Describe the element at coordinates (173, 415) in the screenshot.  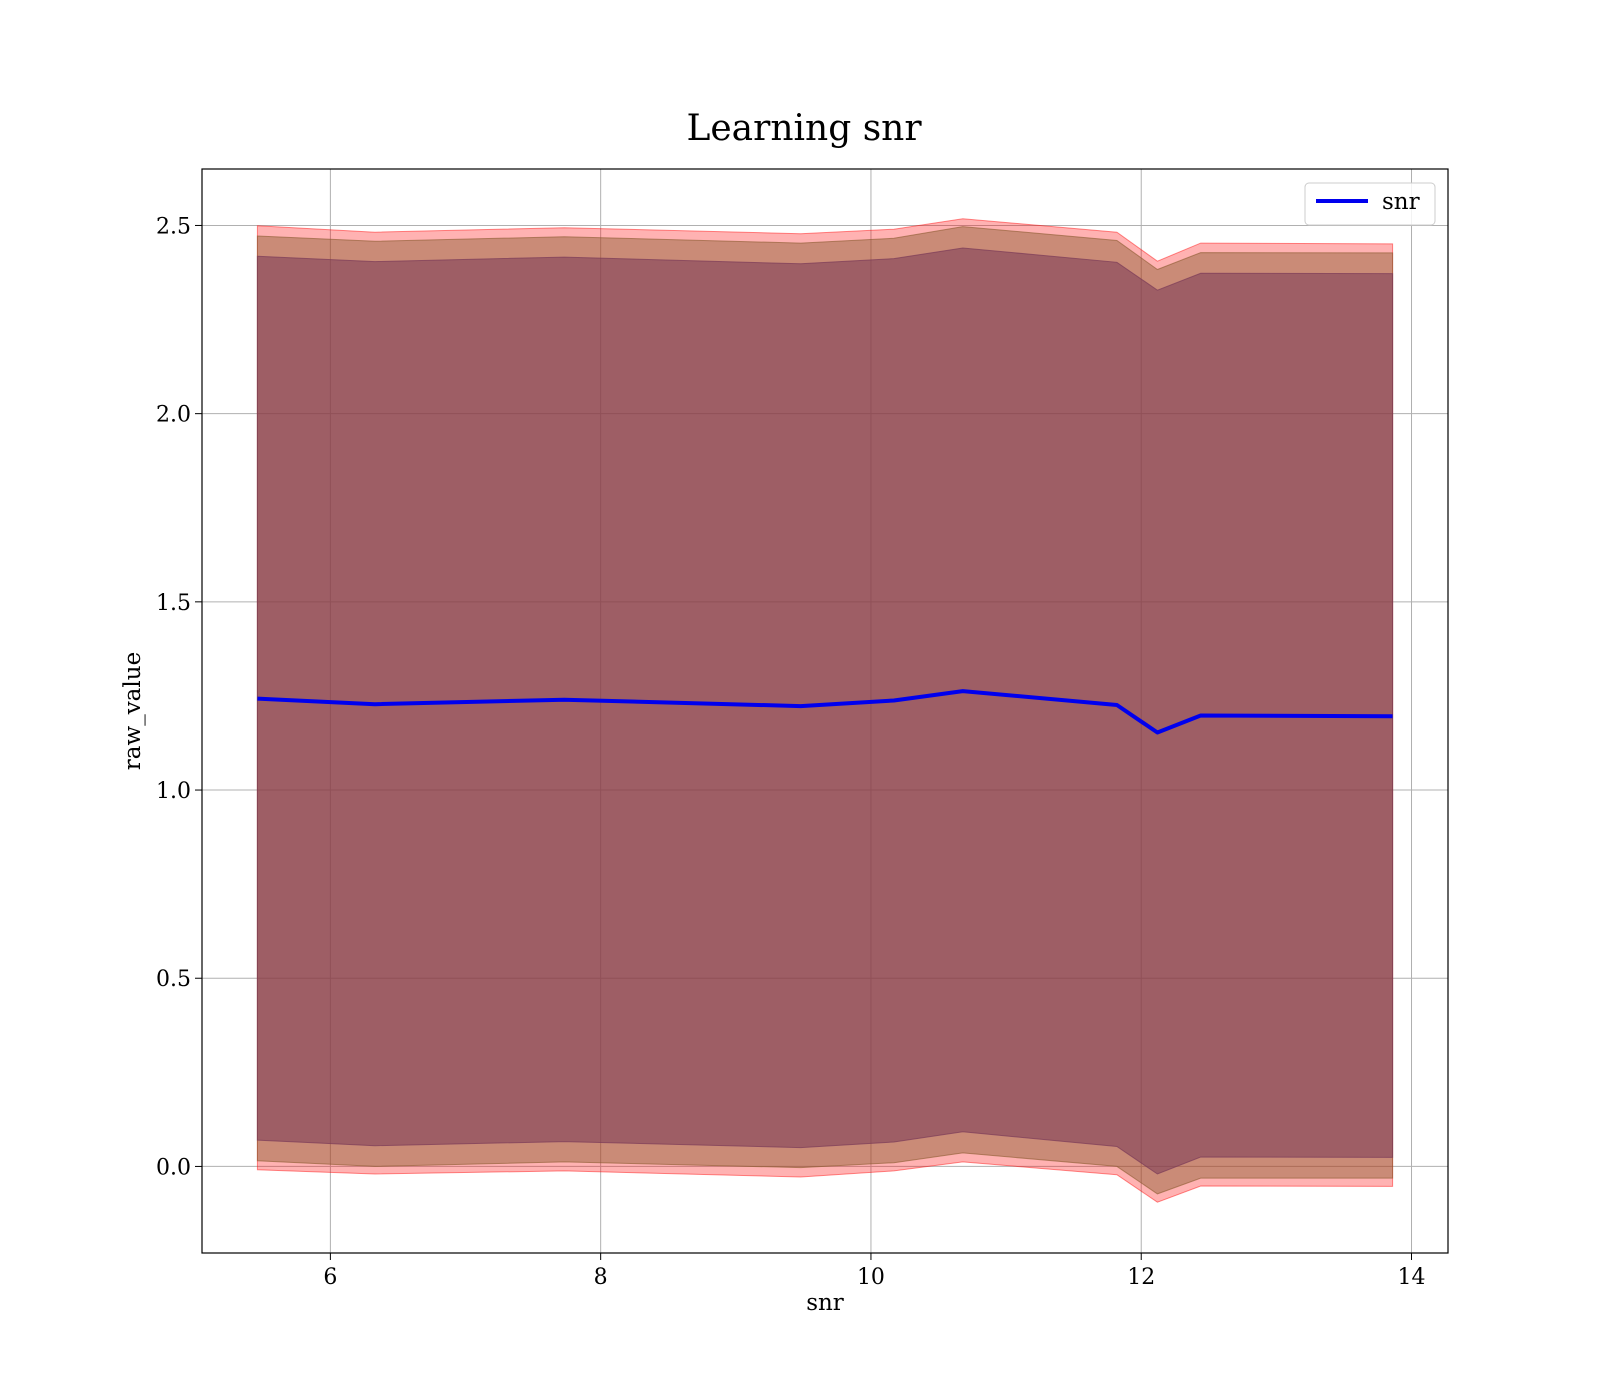
I see `y-tick-label: 2.0` at that location.